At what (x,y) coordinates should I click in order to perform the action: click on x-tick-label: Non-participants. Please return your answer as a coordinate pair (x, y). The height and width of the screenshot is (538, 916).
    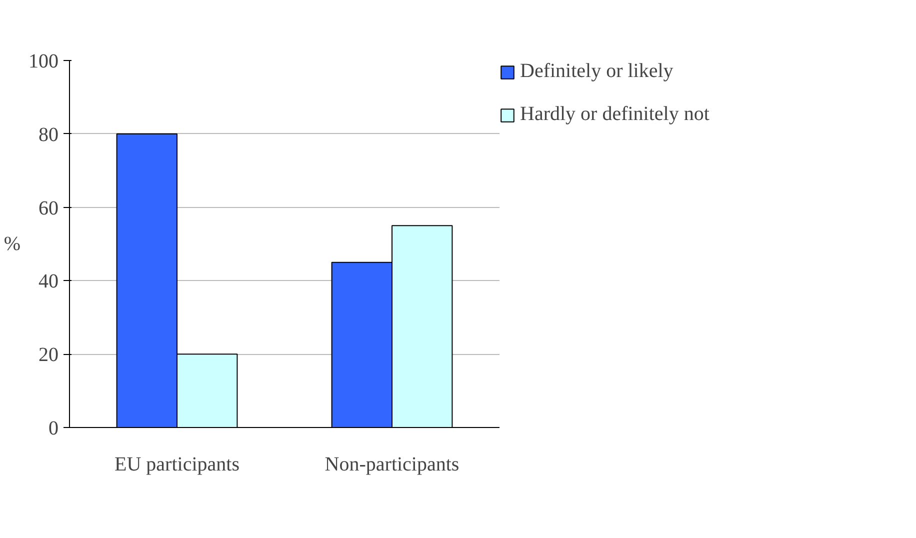
    Looking at the image, I should click on (392, 465).